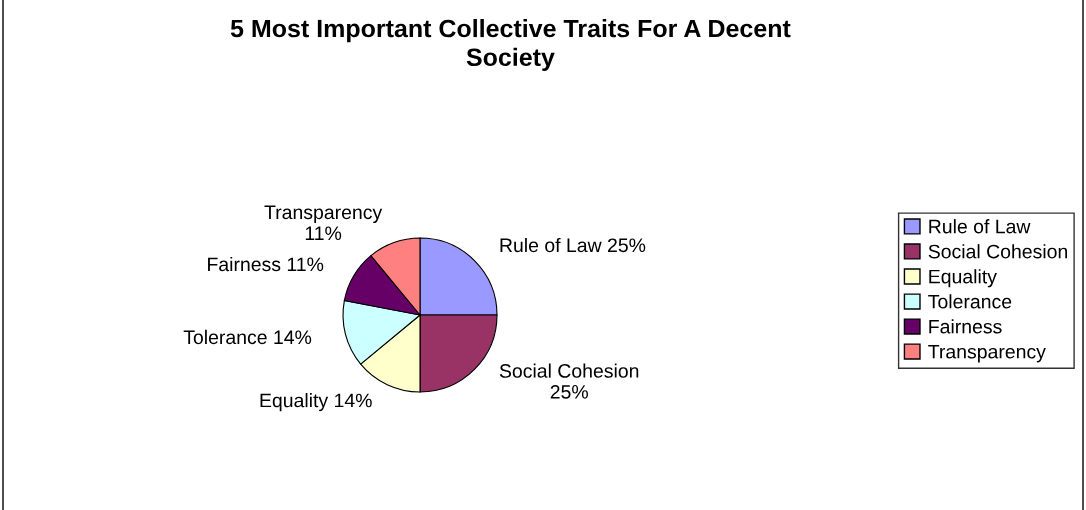  I want to click on legend-label: Transparency, so click(987, 353).